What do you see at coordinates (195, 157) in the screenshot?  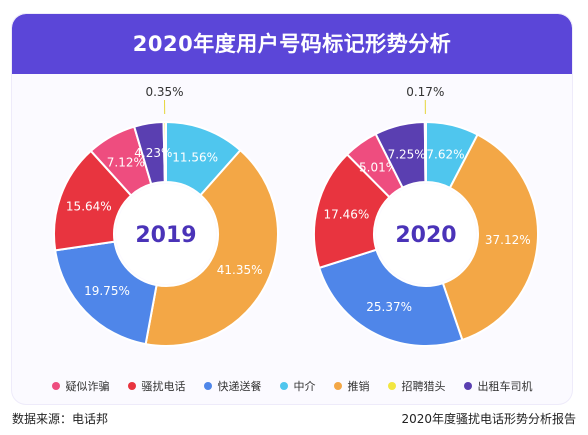 I see `data-label-2019-3: 11.56%` at bounding box center [195, 157].